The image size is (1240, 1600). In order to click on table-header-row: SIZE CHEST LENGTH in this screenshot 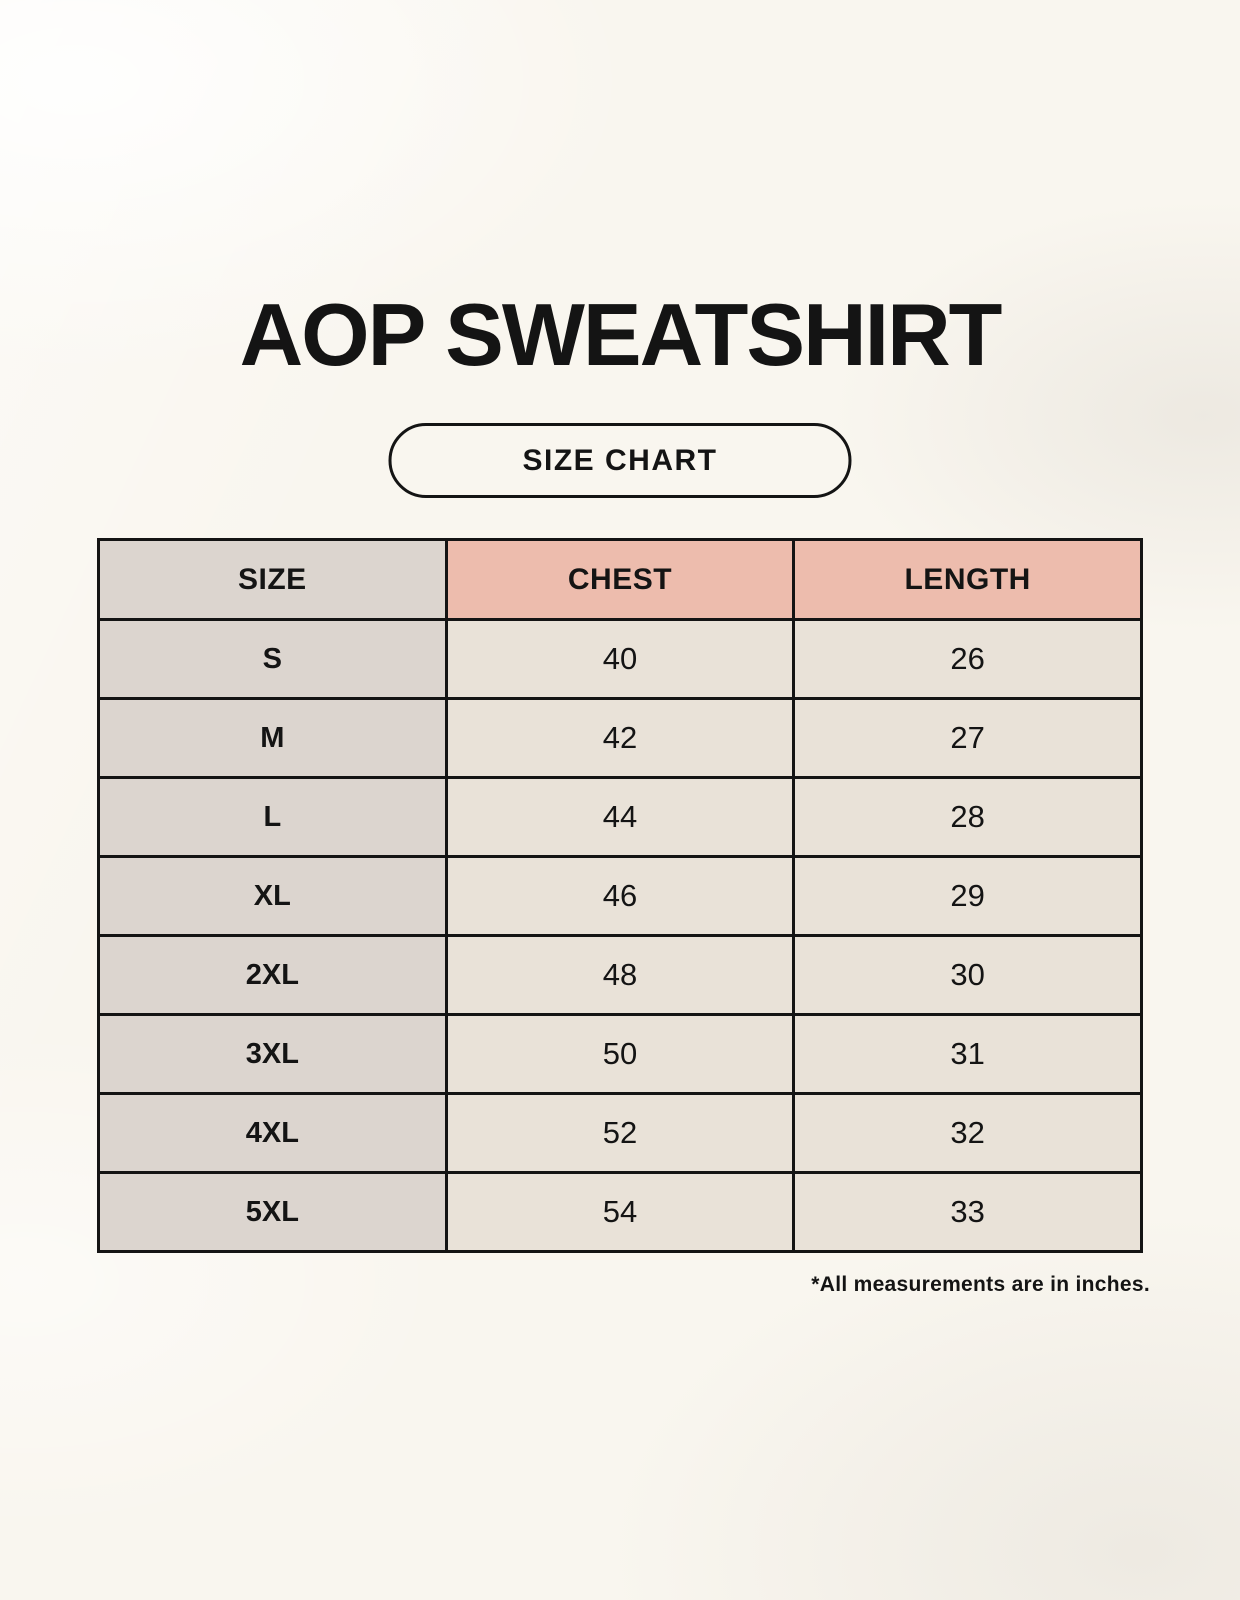, I will do `click(620, 579)`.